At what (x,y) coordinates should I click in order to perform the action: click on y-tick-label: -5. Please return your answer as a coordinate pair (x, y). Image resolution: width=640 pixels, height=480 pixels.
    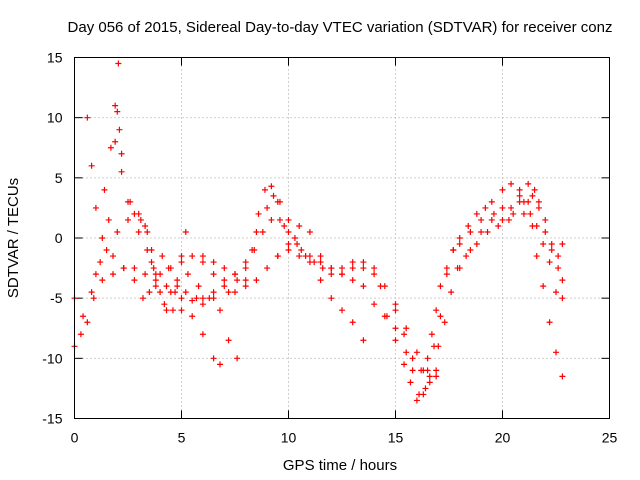
    Looking at the image, I should click on (56, 298).